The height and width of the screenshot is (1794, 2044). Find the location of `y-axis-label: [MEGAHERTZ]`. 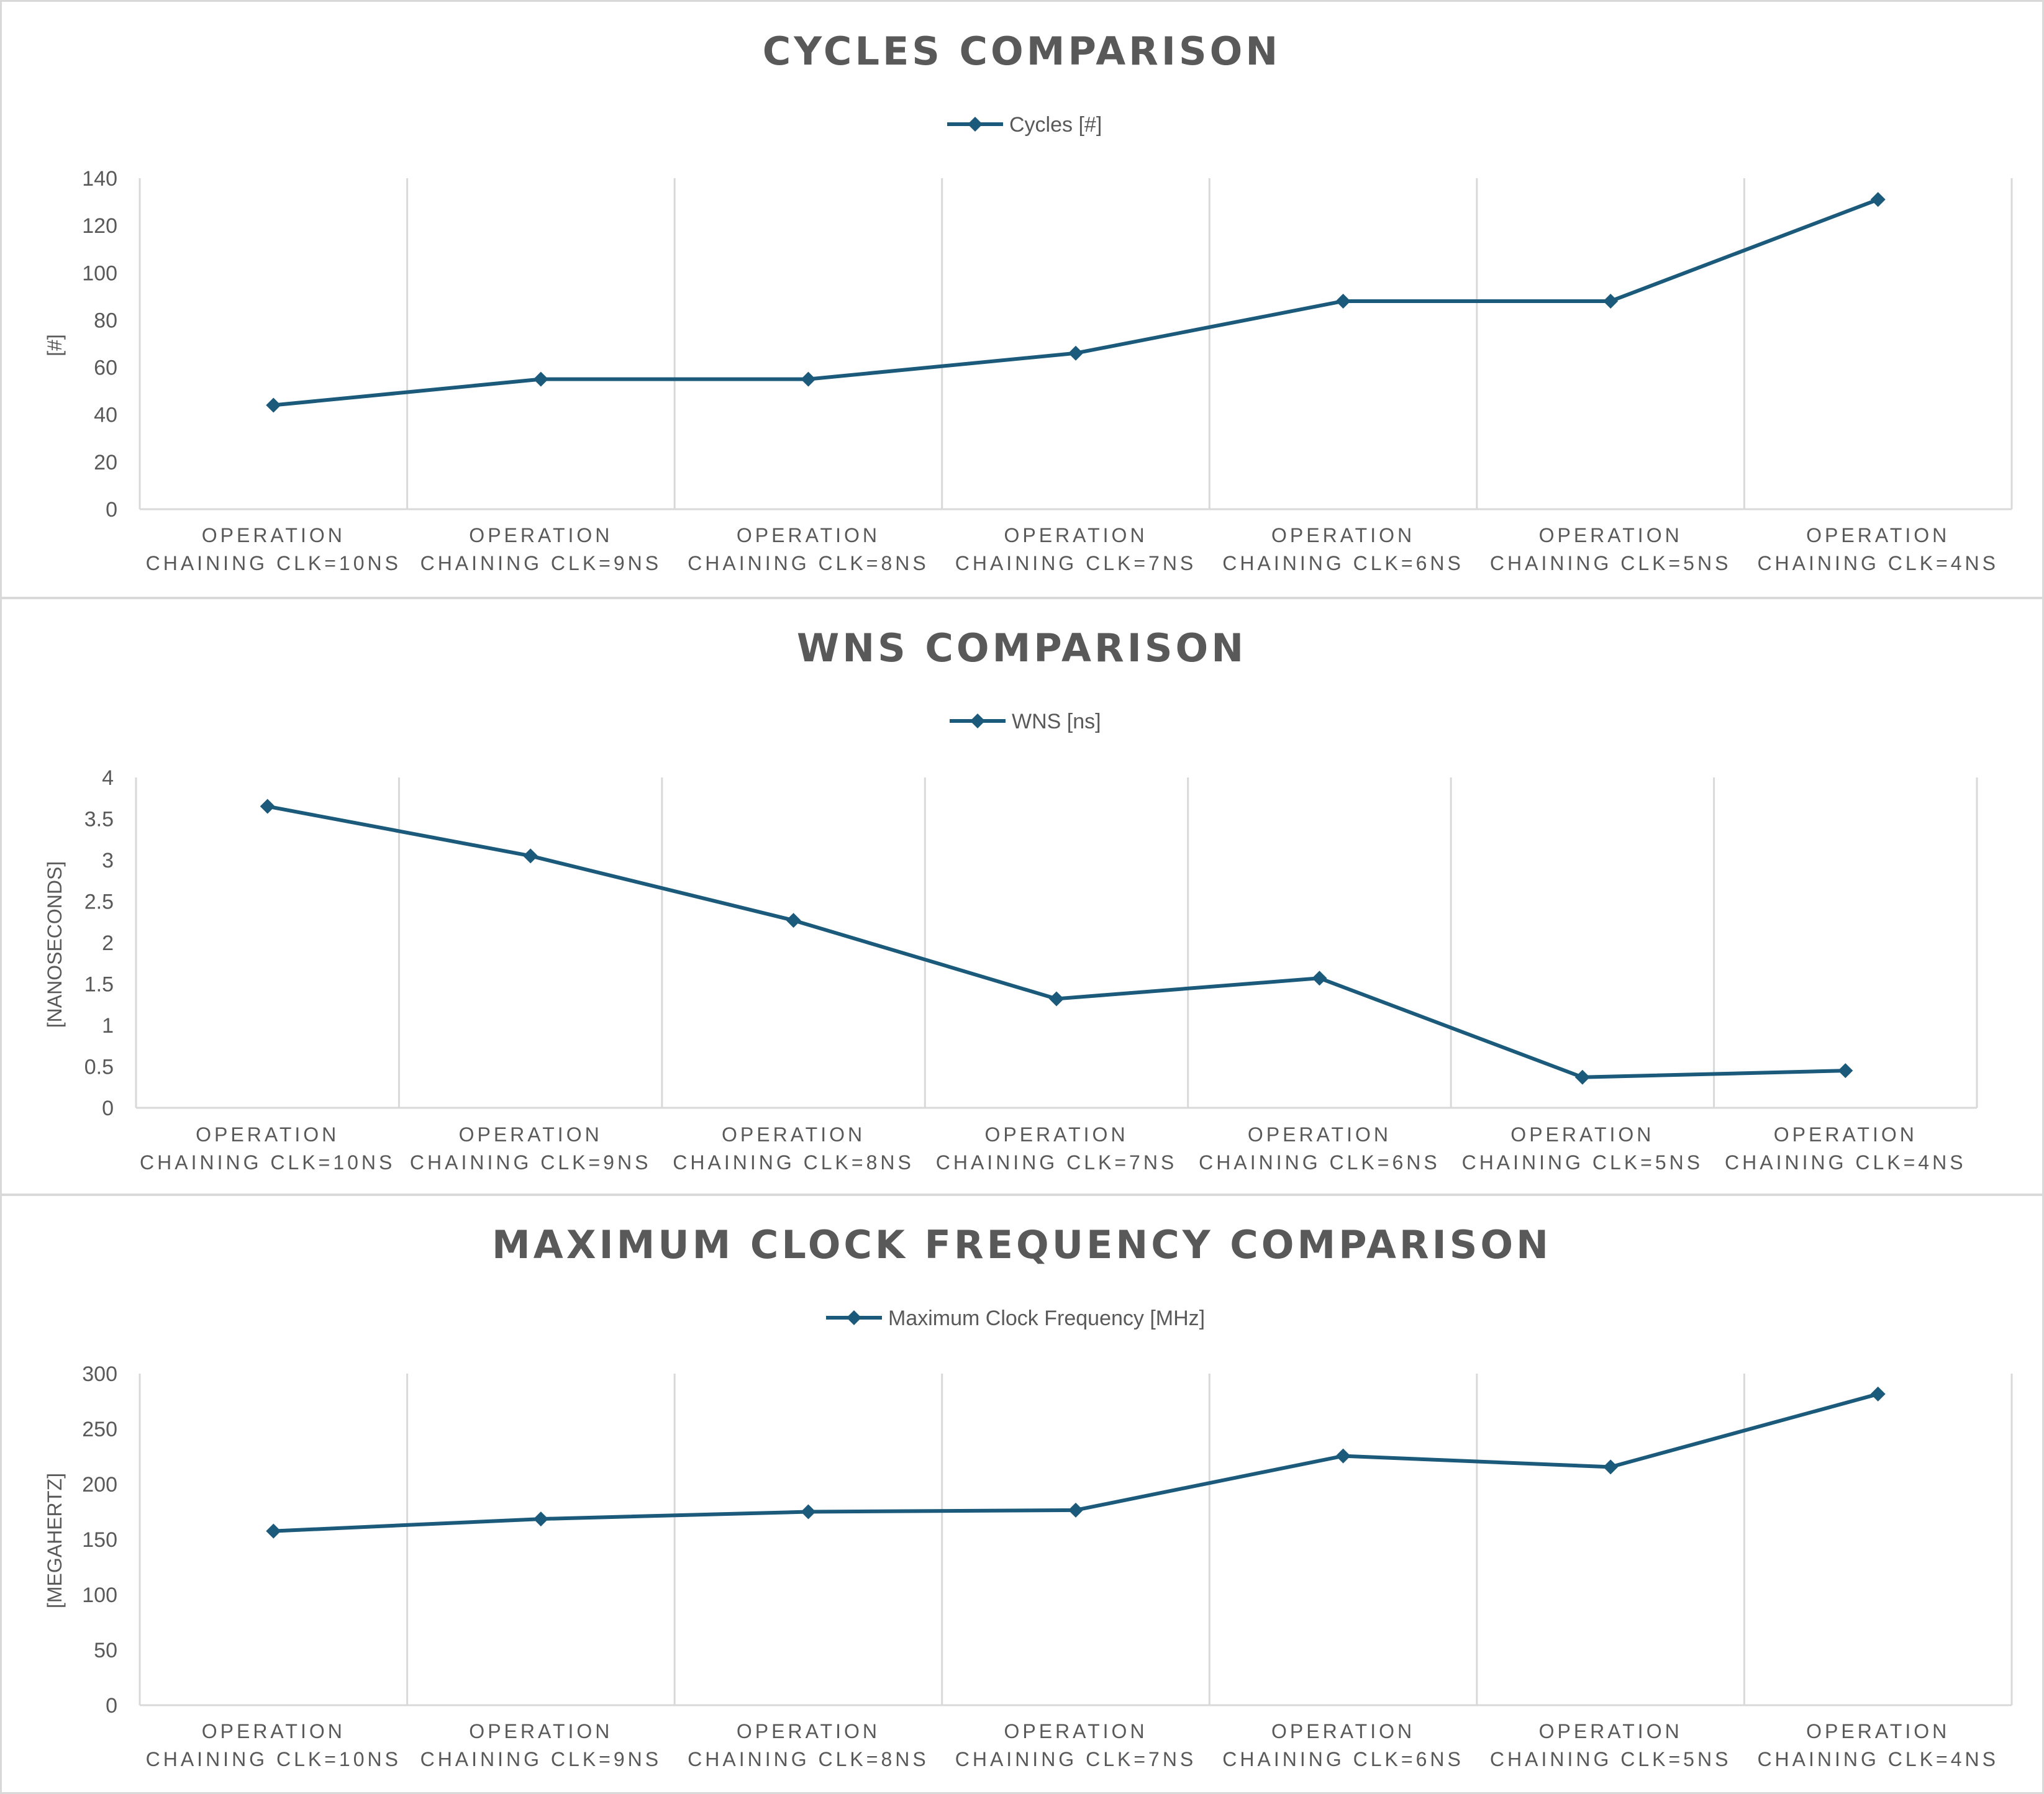

y-axis-label: [MEGAHERTZ] is located at coordinates (54, 1540).